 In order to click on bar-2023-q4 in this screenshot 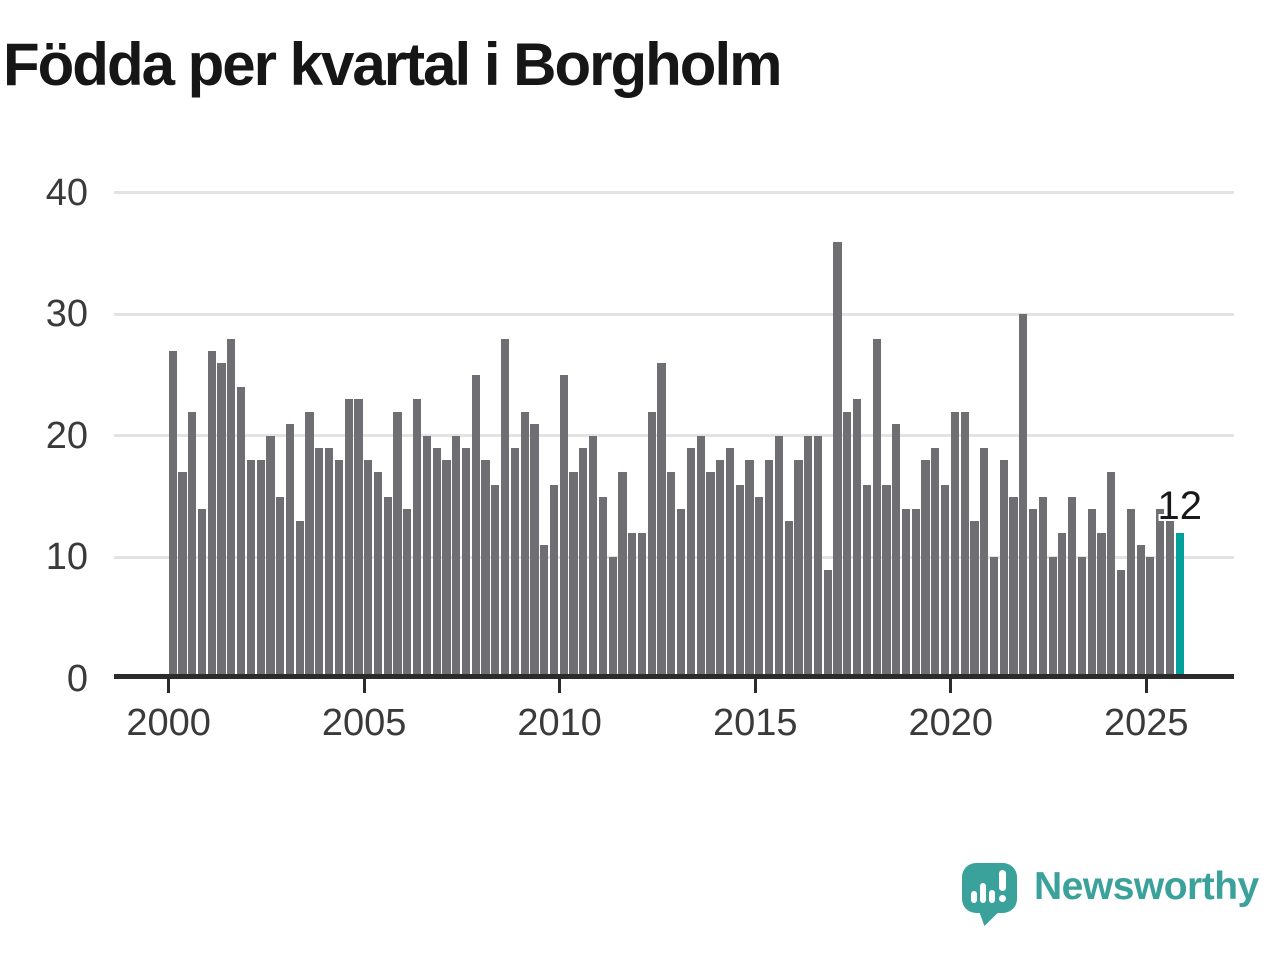, I will do `click(1101, 606)`.